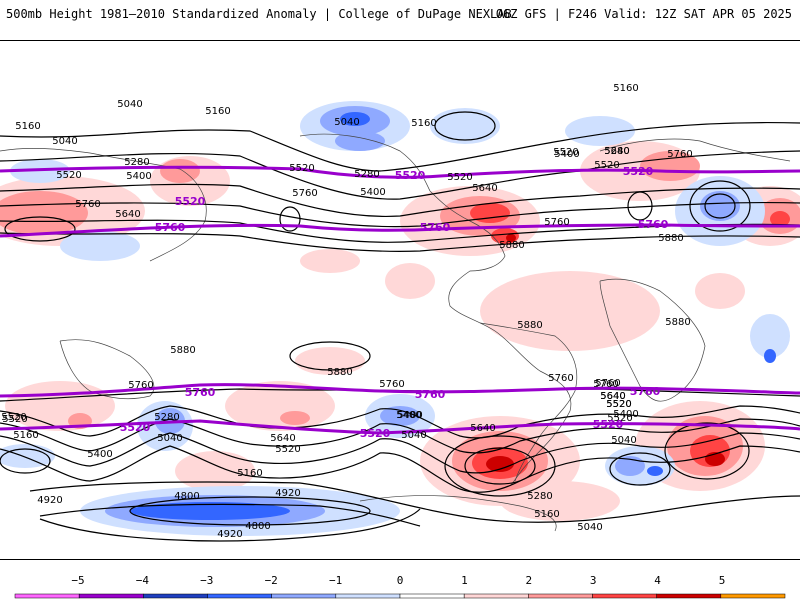 Image resolution: width=800 pixels, height=600 pixels. What do you see at coordinates (207, 580) in the screenshot?
I see `colorbar-tick-label: −3` at bounding box center [207, 580].